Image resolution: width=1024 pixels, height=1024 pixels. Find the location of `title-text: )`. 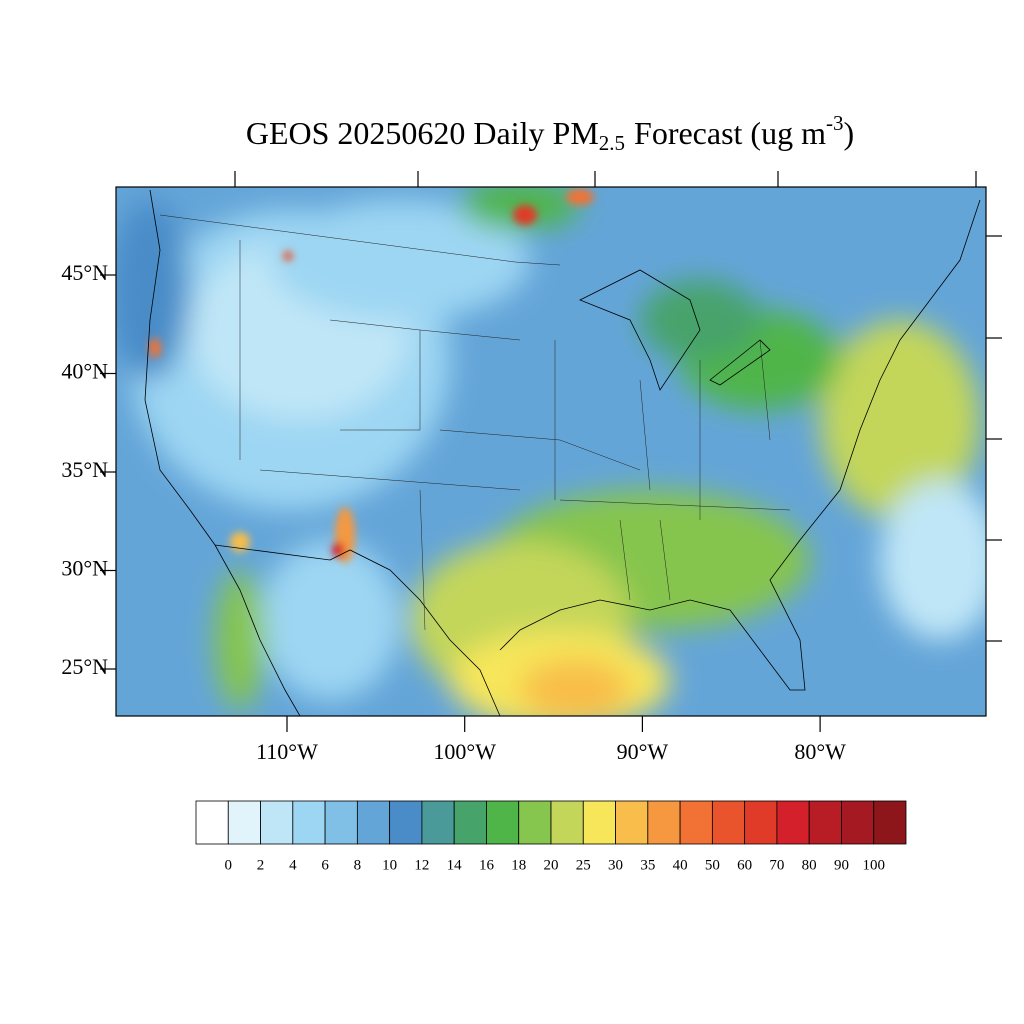

title-text: ) is located at coordinates (848, 133).